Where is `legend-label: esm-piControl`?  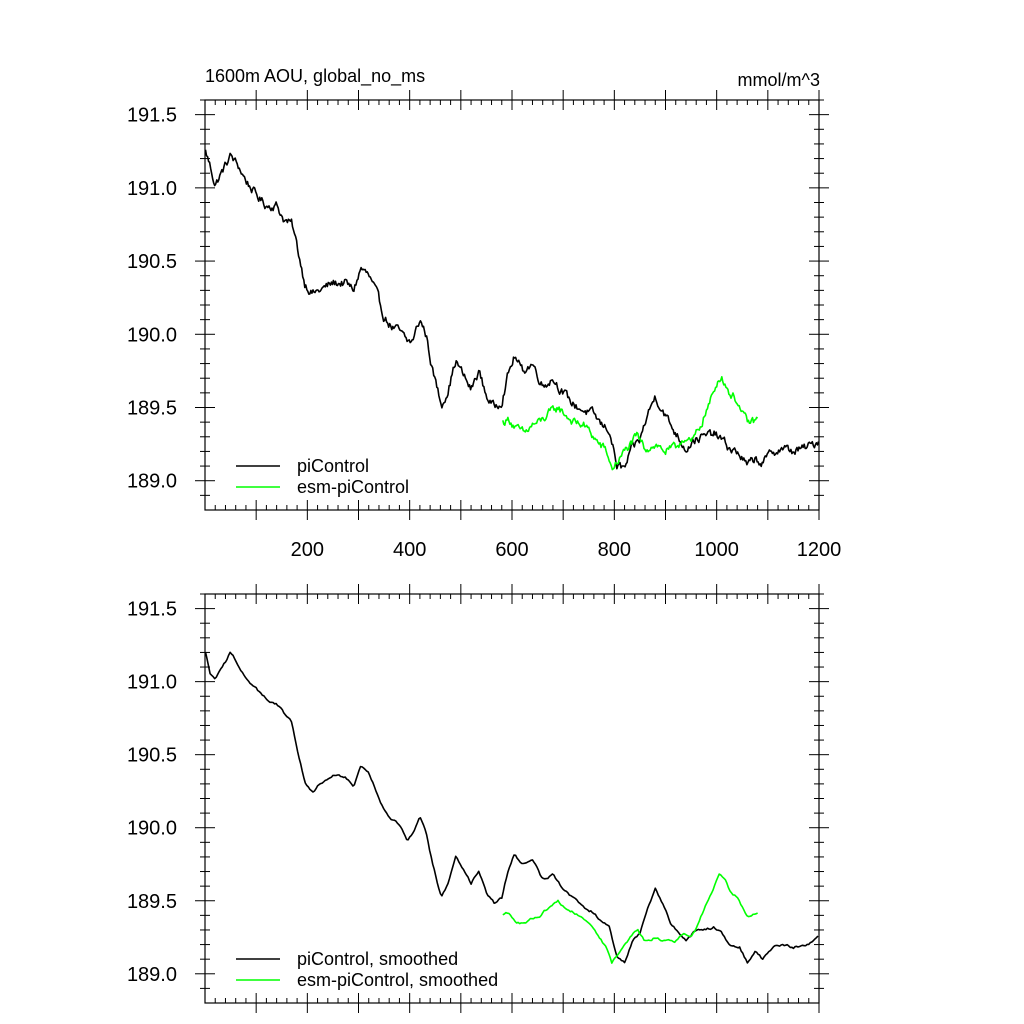 legend-label: esm-piControl is located at coordinates (353, 487).